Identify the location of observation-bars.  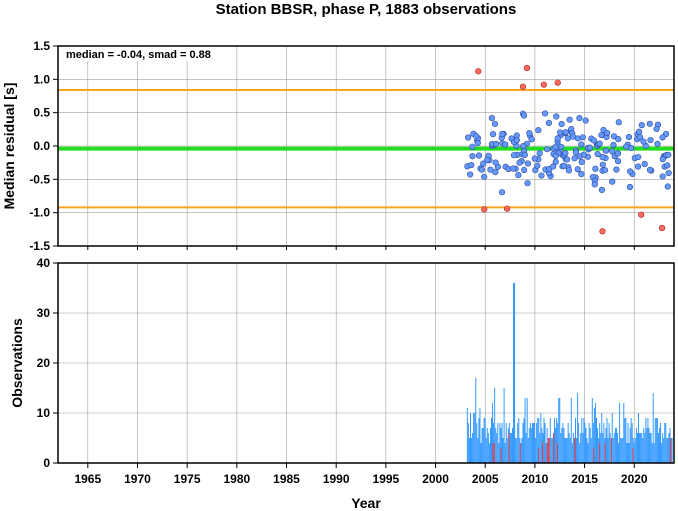
(569, 373).